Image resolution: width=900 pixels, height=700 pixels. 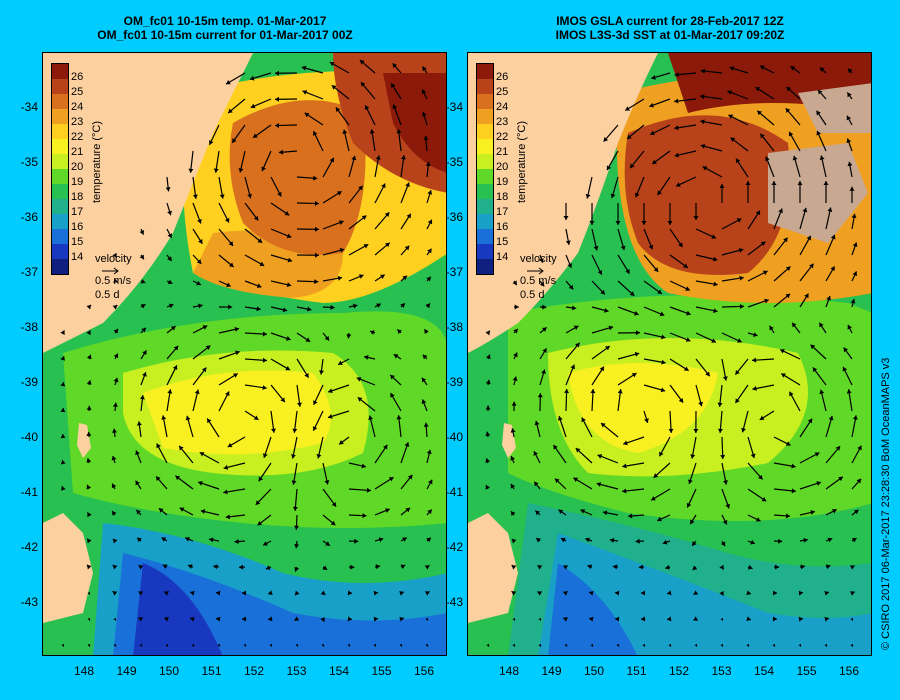 I want to click on latitude-label: -35, so click(x=29, y=162).